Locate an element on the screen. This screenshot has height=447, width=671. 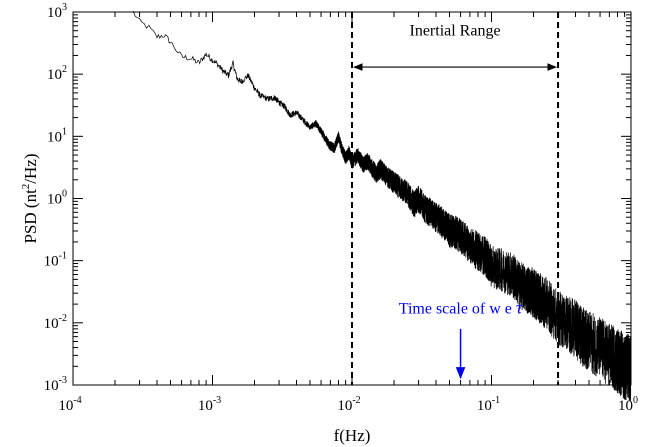
y-tick-exp: -1 is located at coordinates (63, 256).